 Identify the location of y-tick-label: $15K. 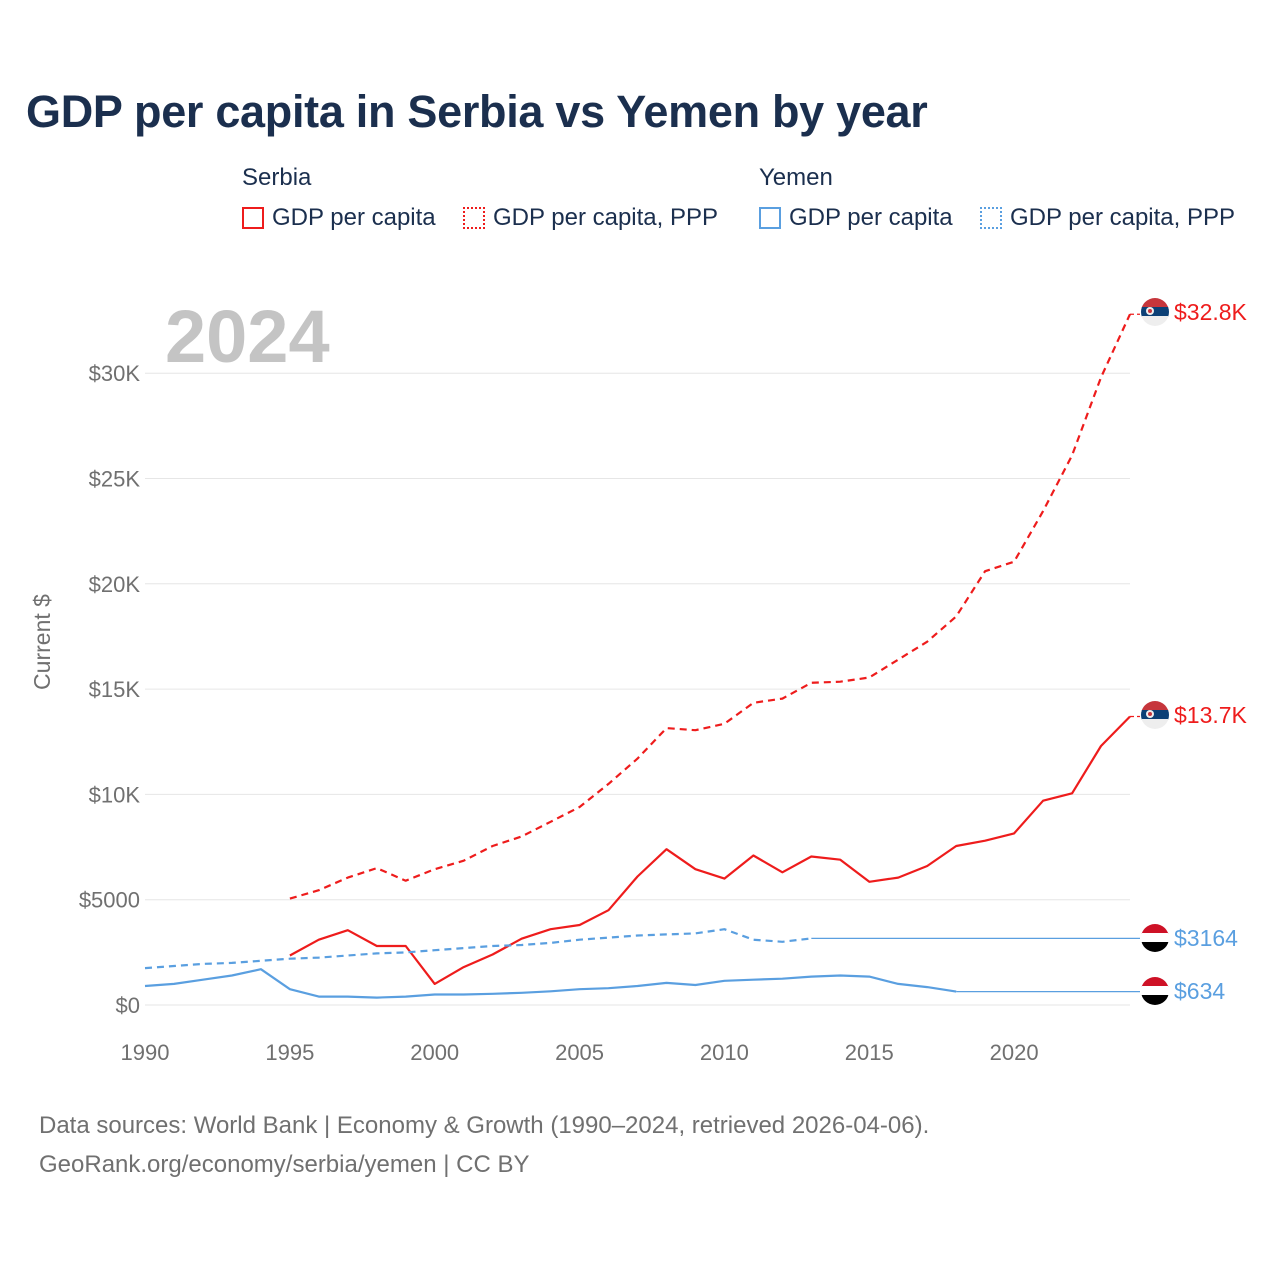
(115, 689).